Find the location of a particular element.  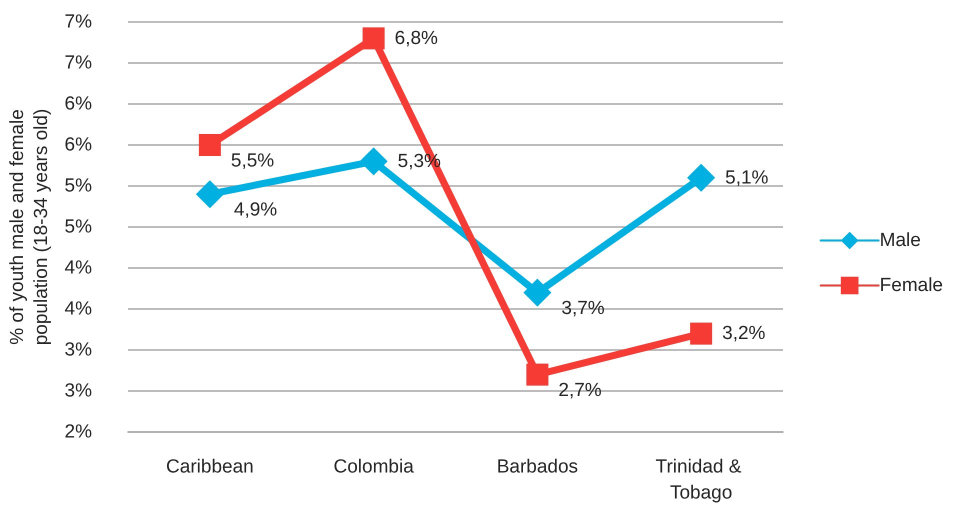

x-tick-label: Barbados is located at coordinates (537, 467).